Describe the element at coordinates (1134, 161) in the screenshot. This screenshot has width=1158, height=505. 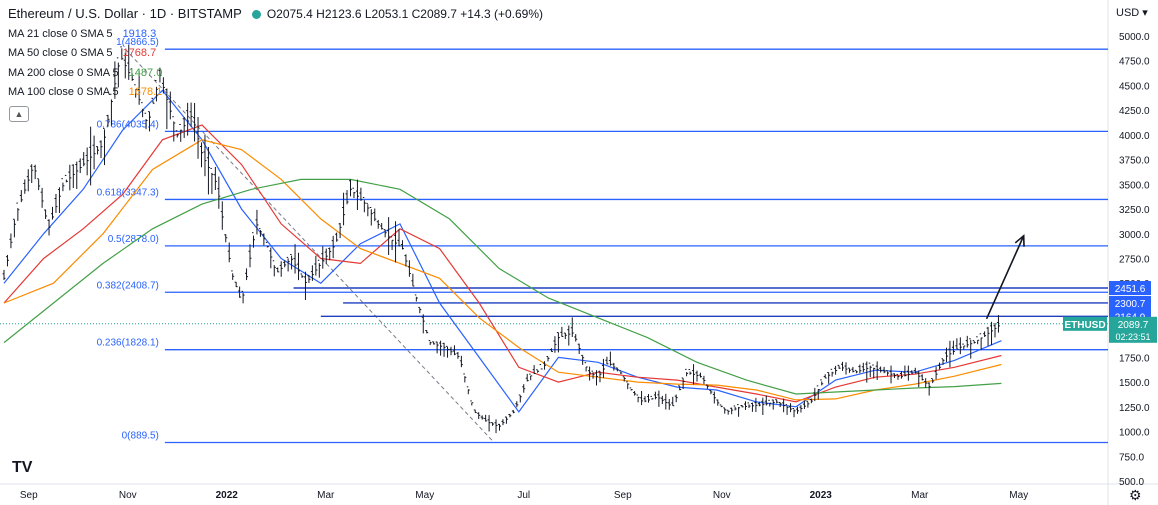
I see `y-tick-label: 3750.0` at that location.